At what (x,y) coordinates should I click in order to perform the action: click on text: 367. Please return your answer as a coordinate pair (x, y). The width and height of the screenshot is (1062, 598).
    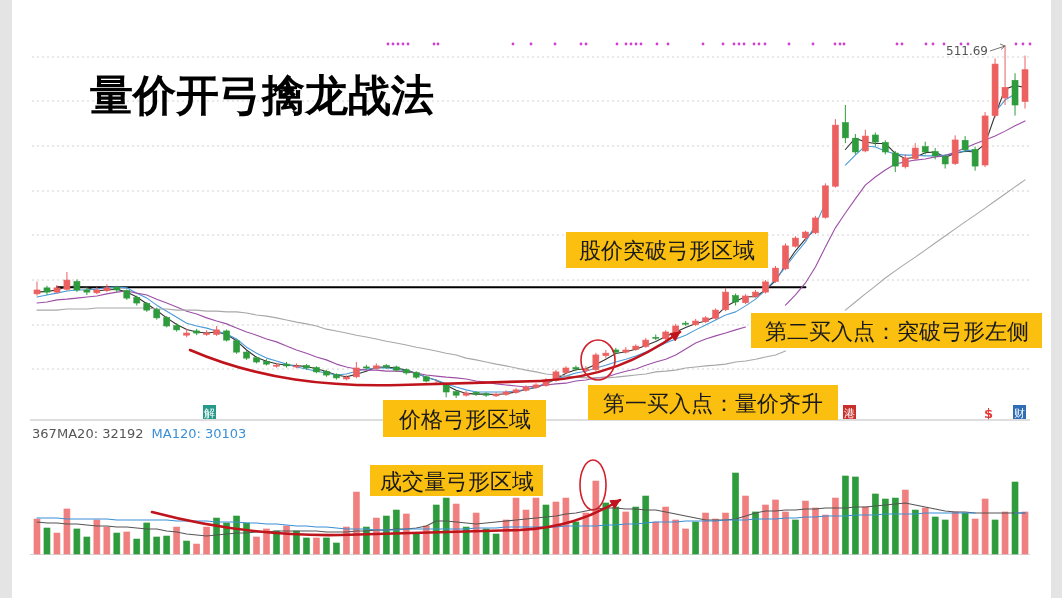
    Looking at the image, I should click on (44, 433).